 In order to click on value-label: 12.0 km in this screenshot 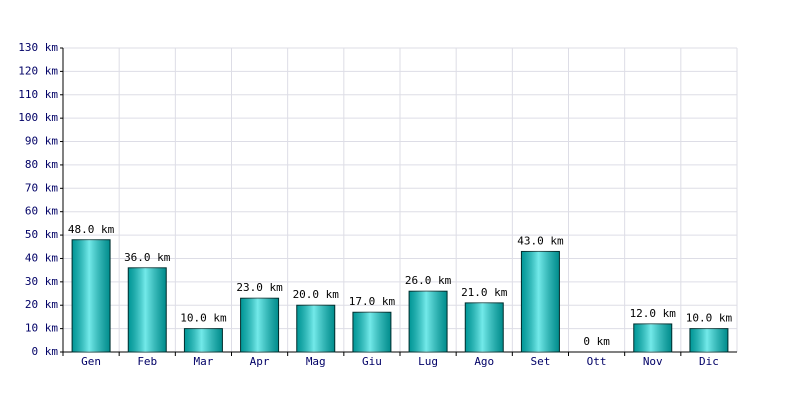, I will do `click(653, 313)`.